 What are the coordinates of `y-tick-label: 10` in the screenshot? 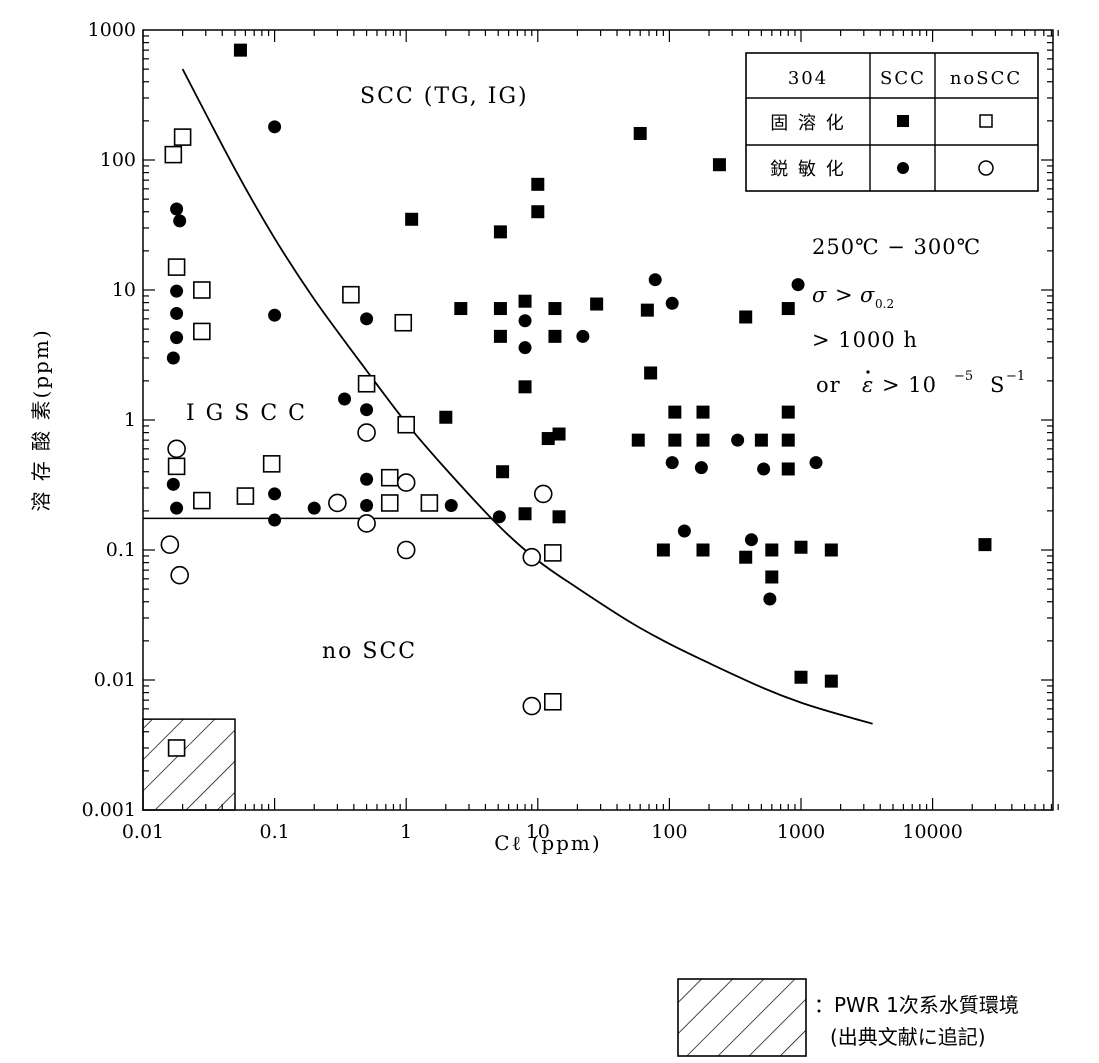 It's located at (124, 290).